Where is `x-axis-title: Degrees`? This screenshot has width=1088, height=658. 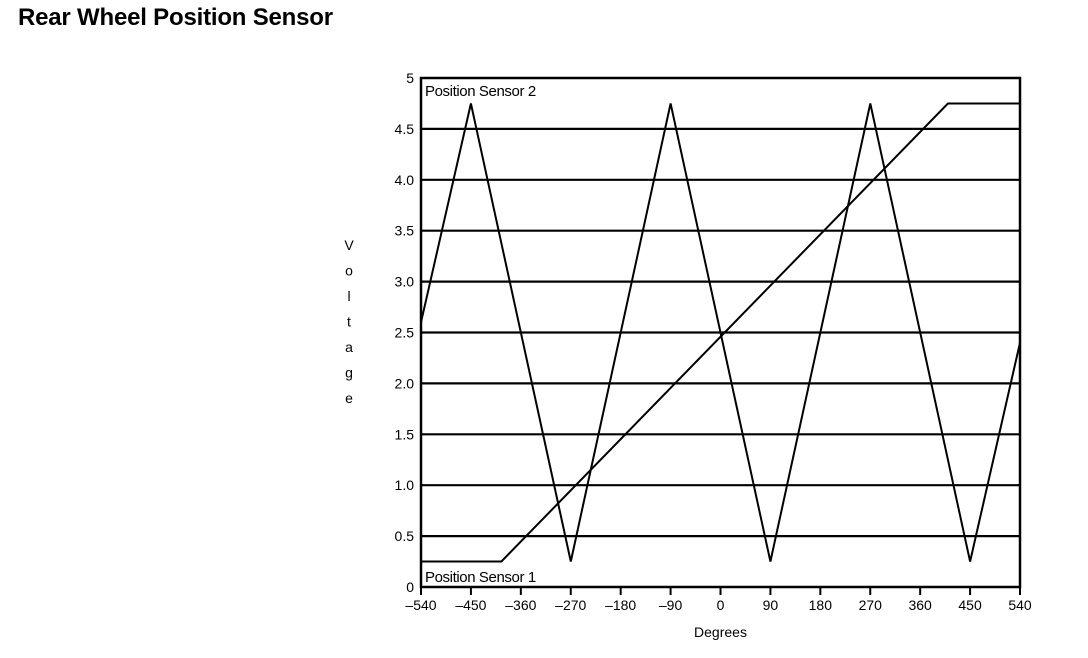 x-axis-title: Degrees is located at coordinates (720, 632).